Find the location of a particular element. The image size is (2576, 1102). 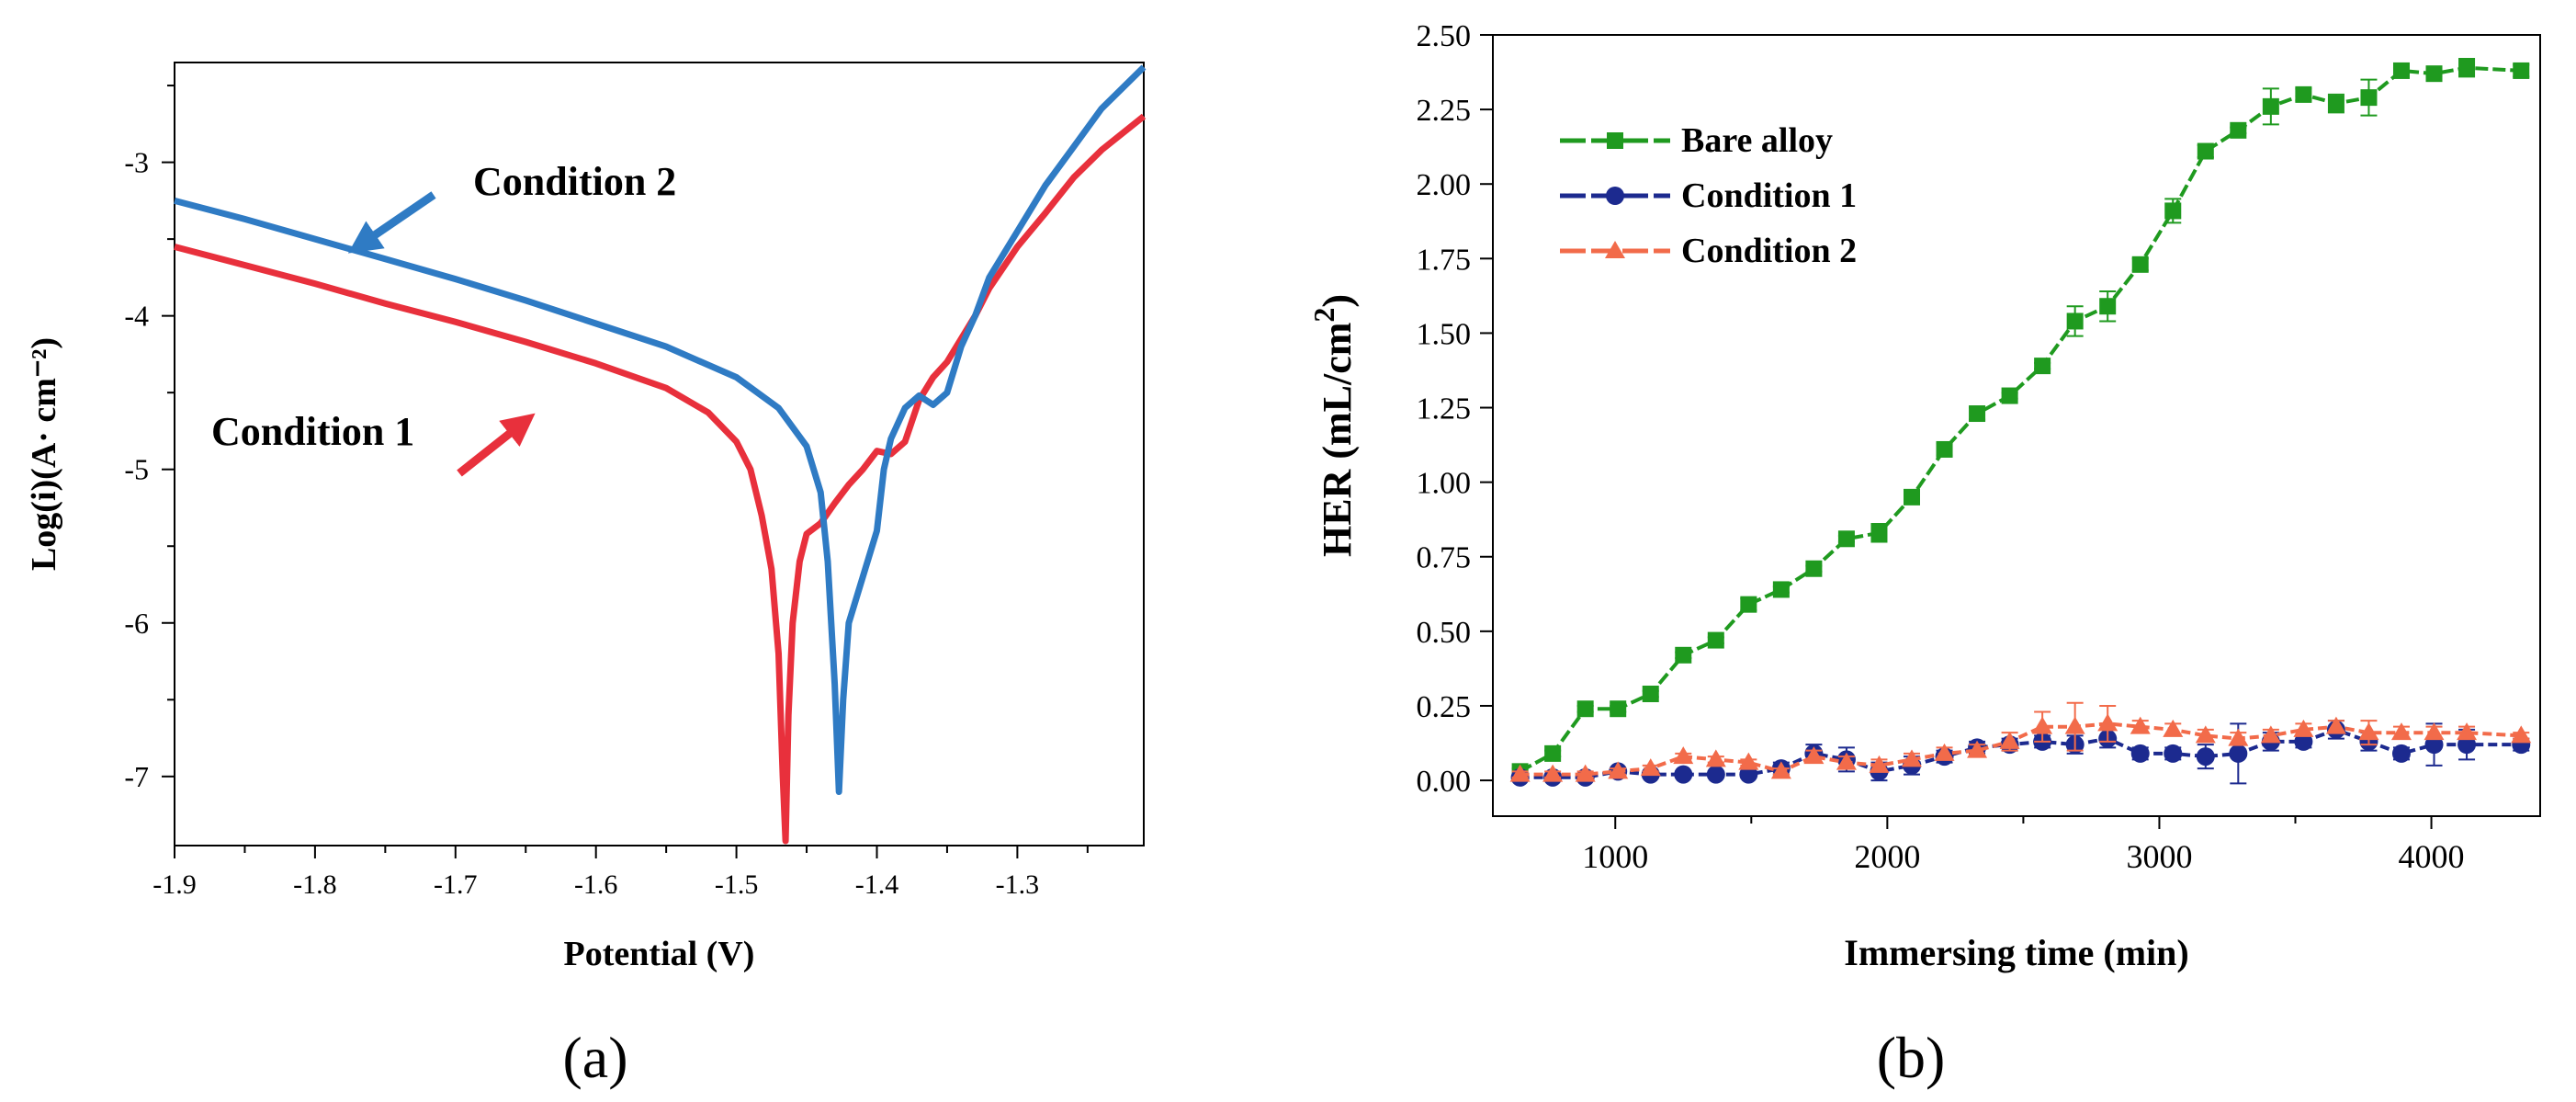

panel-b-y-axis-label-close: ) is located at coordinates (1337, 301).